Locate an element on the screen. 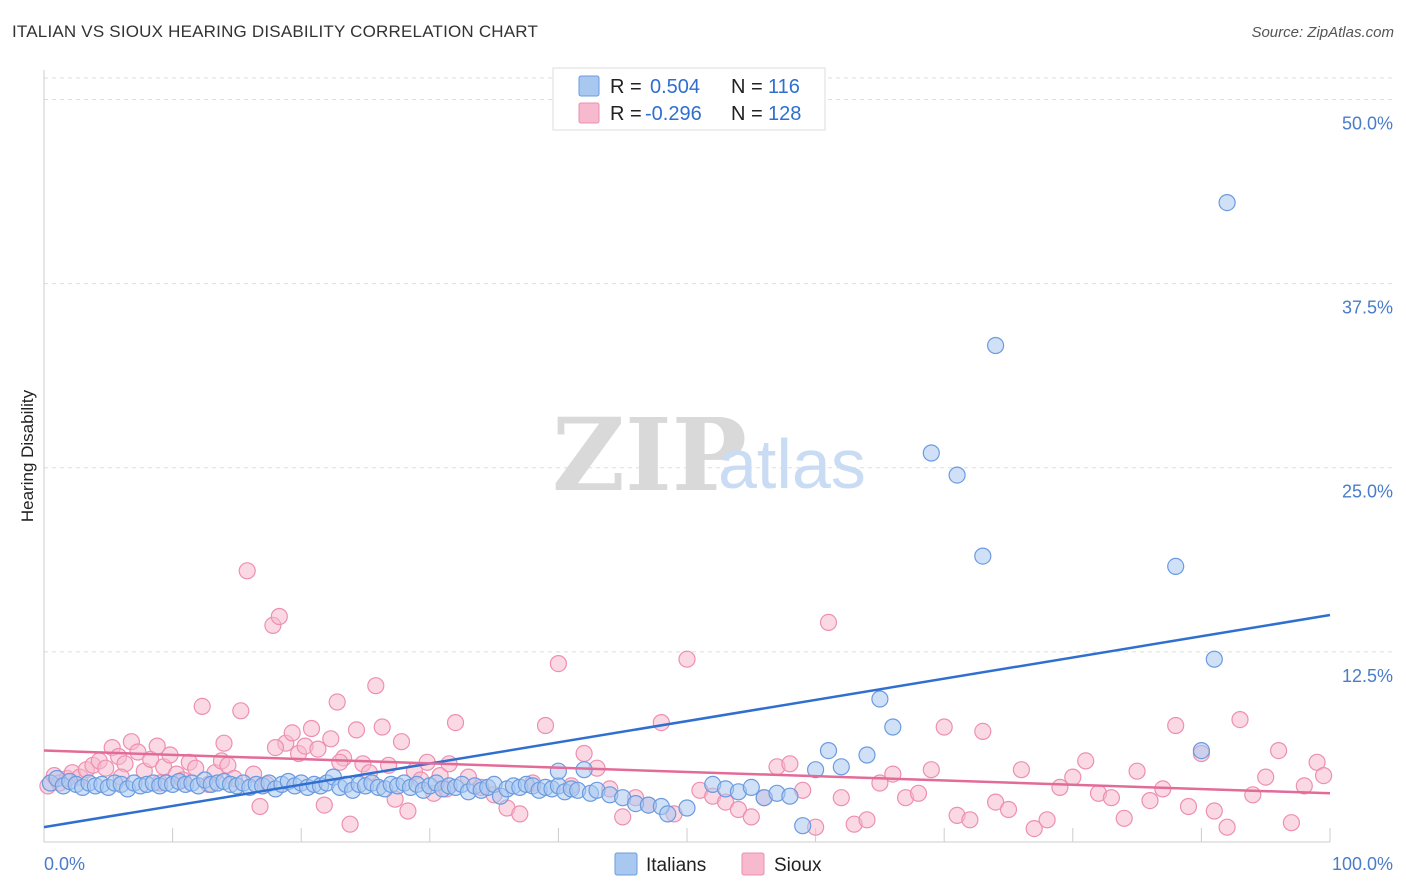 The image size is (1406, 892). x-tick-labels: 0.0% 100.0% is located at coordinates (718, 864).